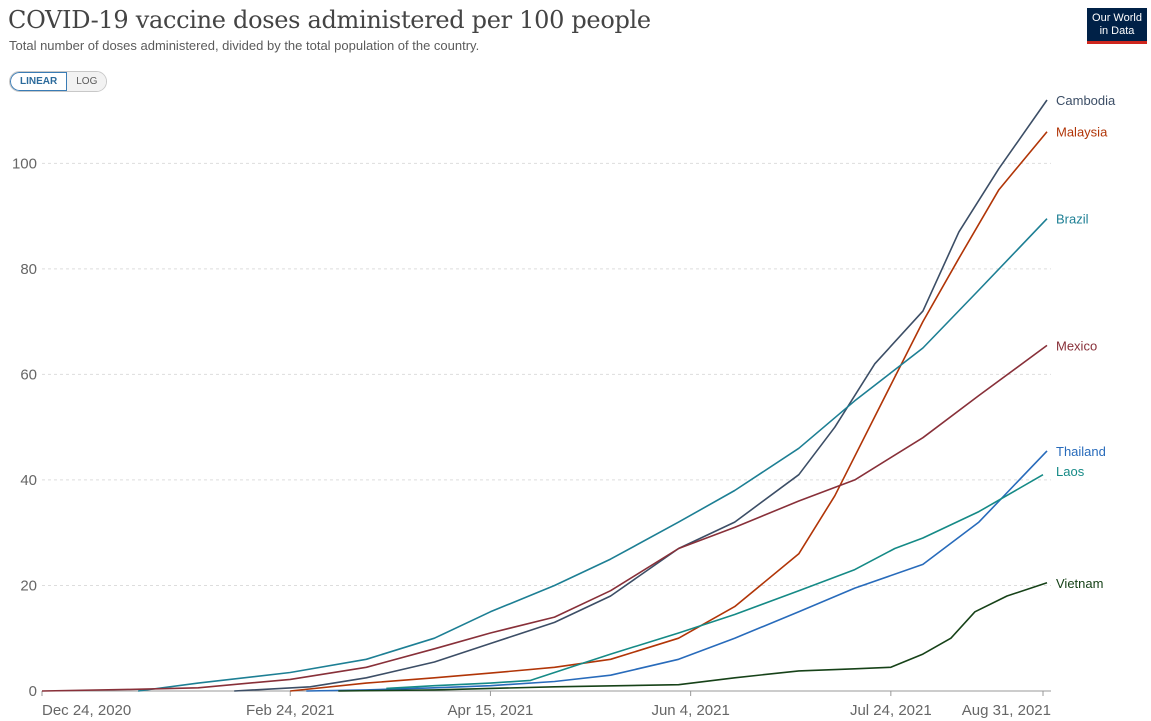 The width and height of the screenshot is (1151, 721). What do you see at coordinates (24, 163) in the screenshot?
I see `y-tick-label-100: 100` at bounding box center [24, 163].